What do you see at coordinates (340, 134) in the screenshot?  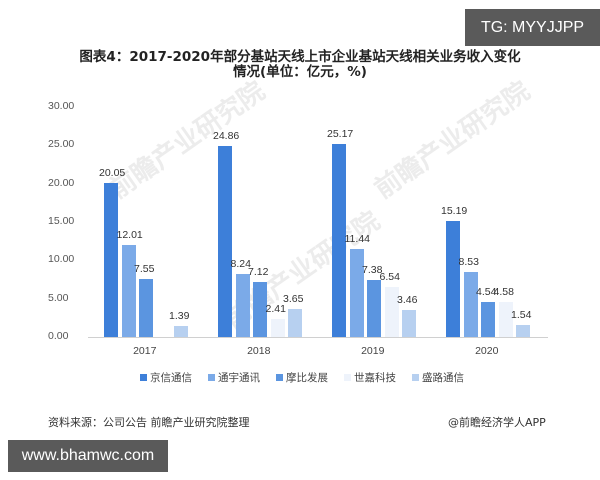 I see `data-label: 25.17` at bounding box center [340, 134].